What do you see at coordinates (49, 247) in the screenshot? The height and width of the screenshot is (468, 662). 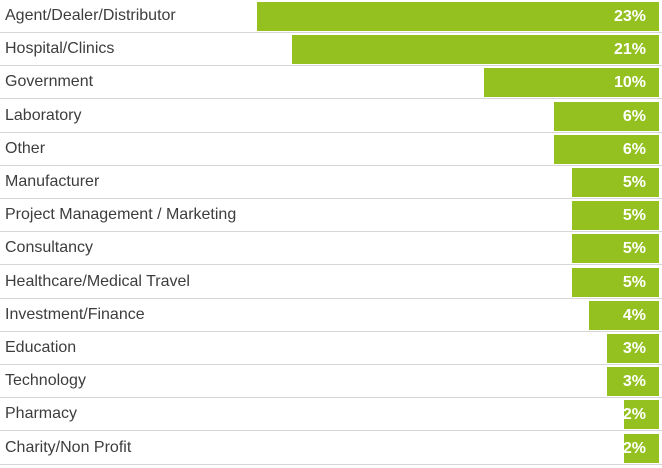 I see `category-label: Consultancy` at bounding box center [49, 247].